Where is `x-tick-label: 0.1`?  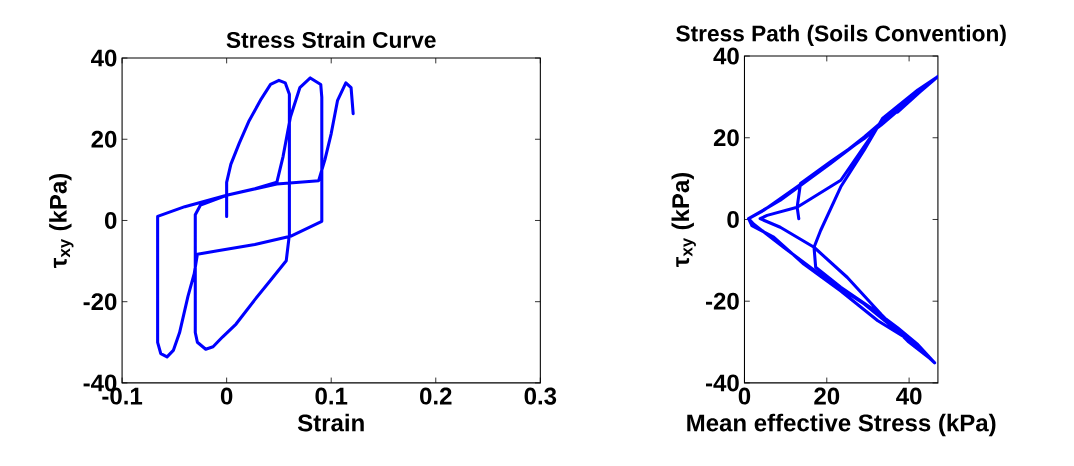 x-tick-label: 0.1 is located at coordinates (331, 396).